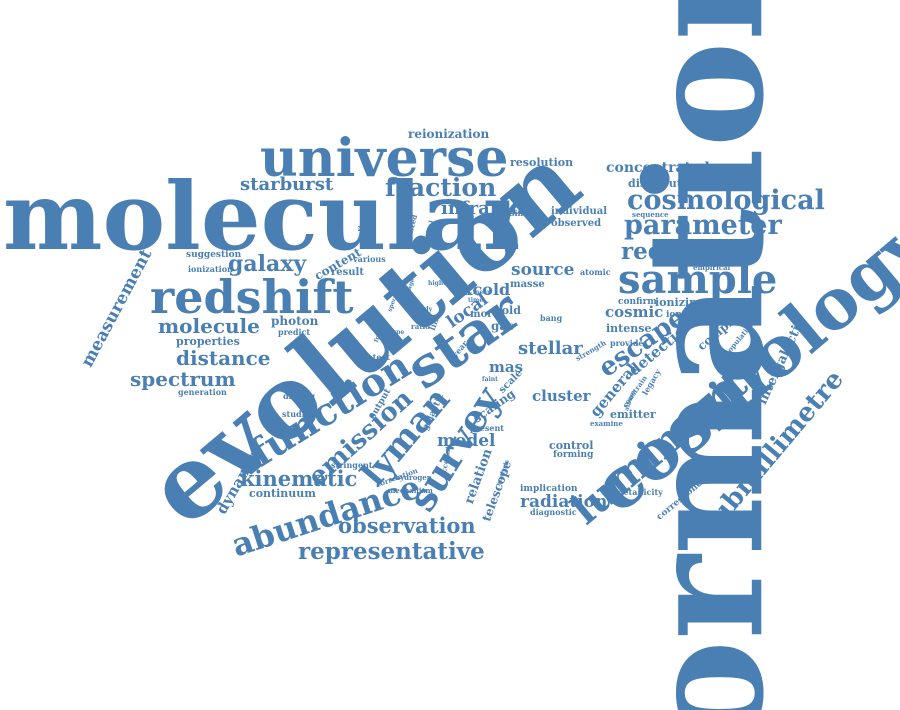 The height and width of the screenshot is (710, 900). What do you see at coordinates (252, 297) in the screenshot?
I see `word-redshift: redshift` at bounding box center [252, 297].